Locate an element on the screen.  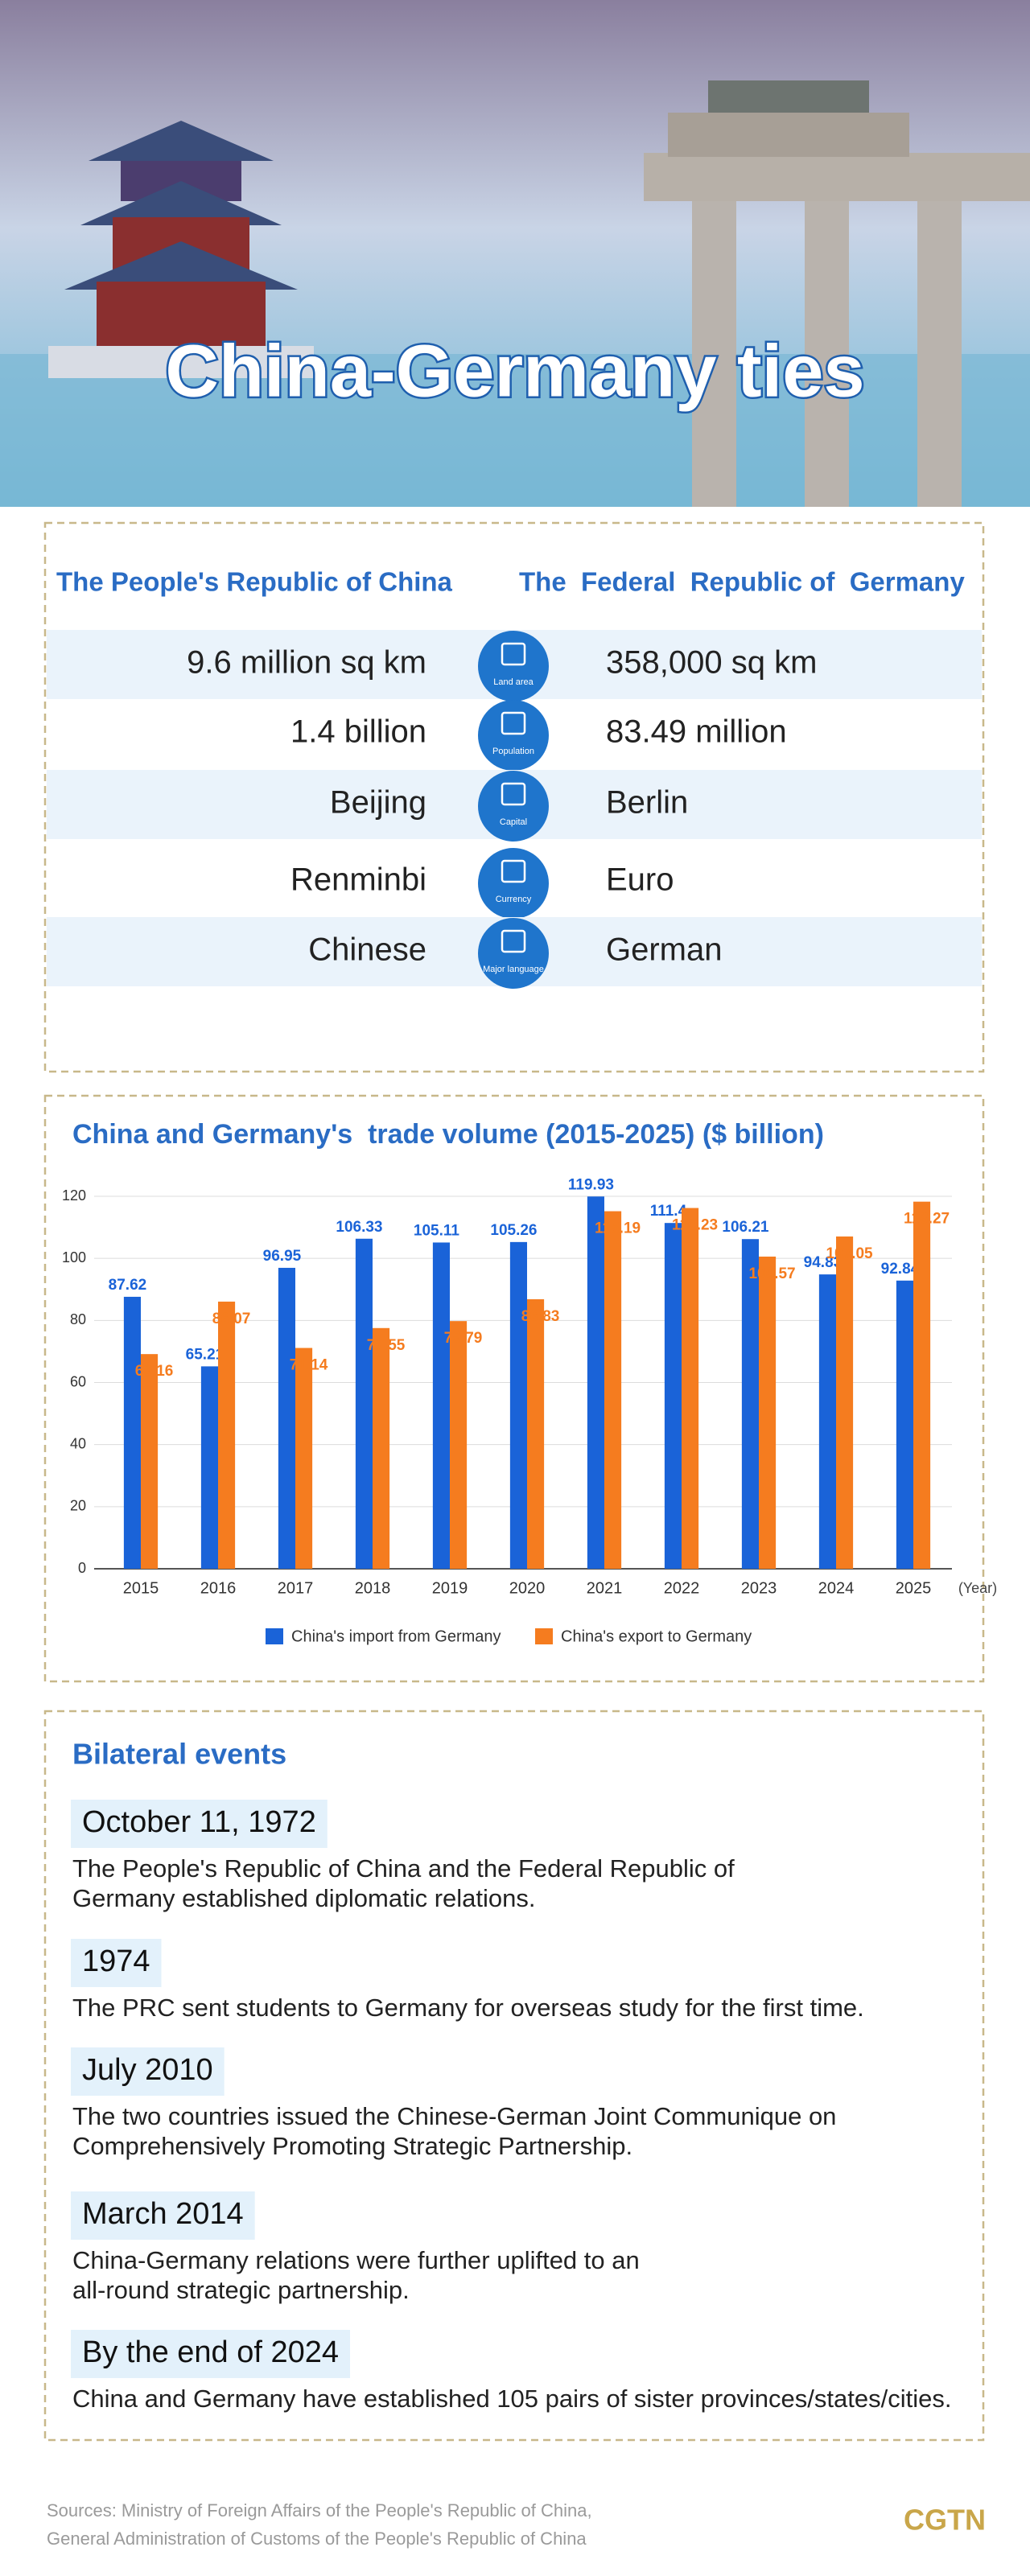
value-label: 111.4 is located at coordinates (668, 1211).